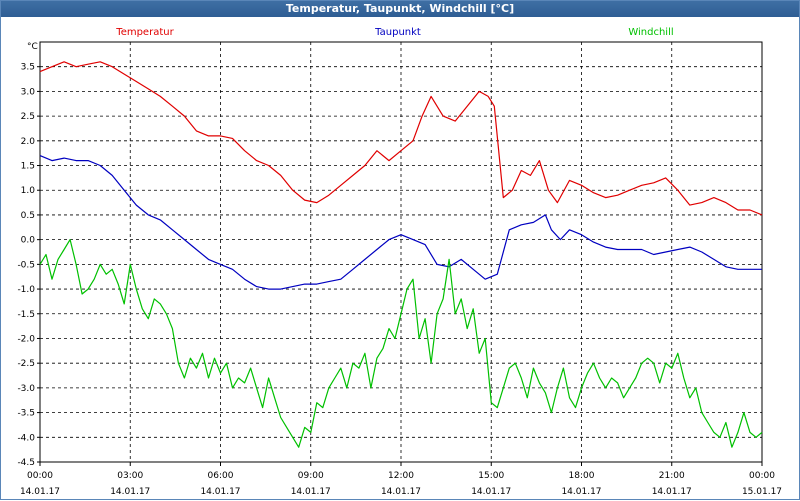 This screenshot has width=800, height=501. I want to click on legend-label-taupunkt: Taupunkt, so click(397, 32).